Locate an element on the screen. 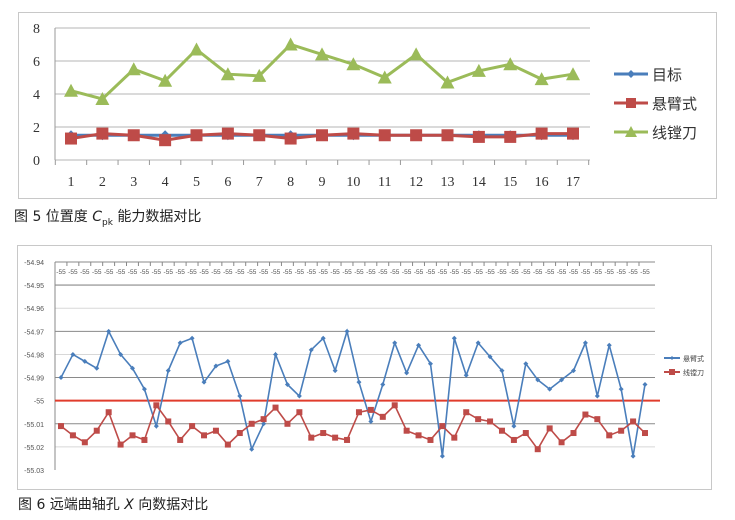  x-tick-label: 9 is located at coordinates (322, 182).